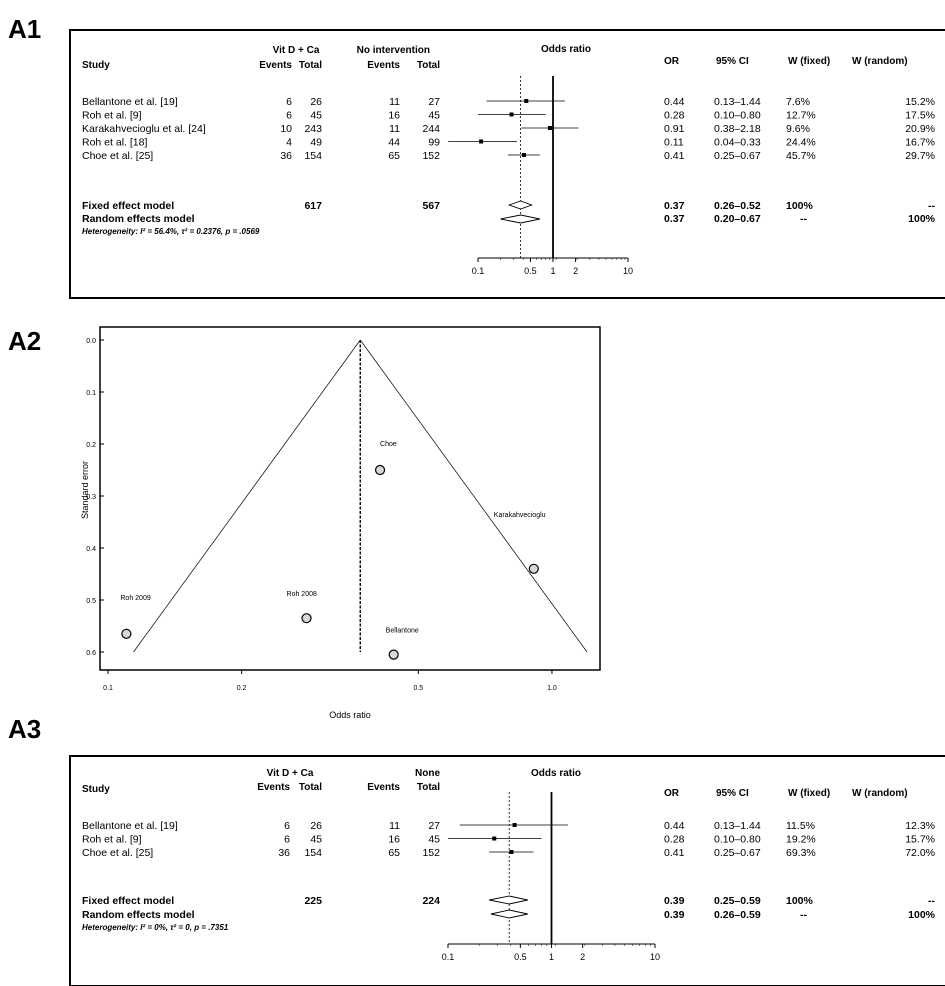  Describe the element at coordinates (434, 102) in the screenshot. I see `a1-row-n2: 27` at that location.